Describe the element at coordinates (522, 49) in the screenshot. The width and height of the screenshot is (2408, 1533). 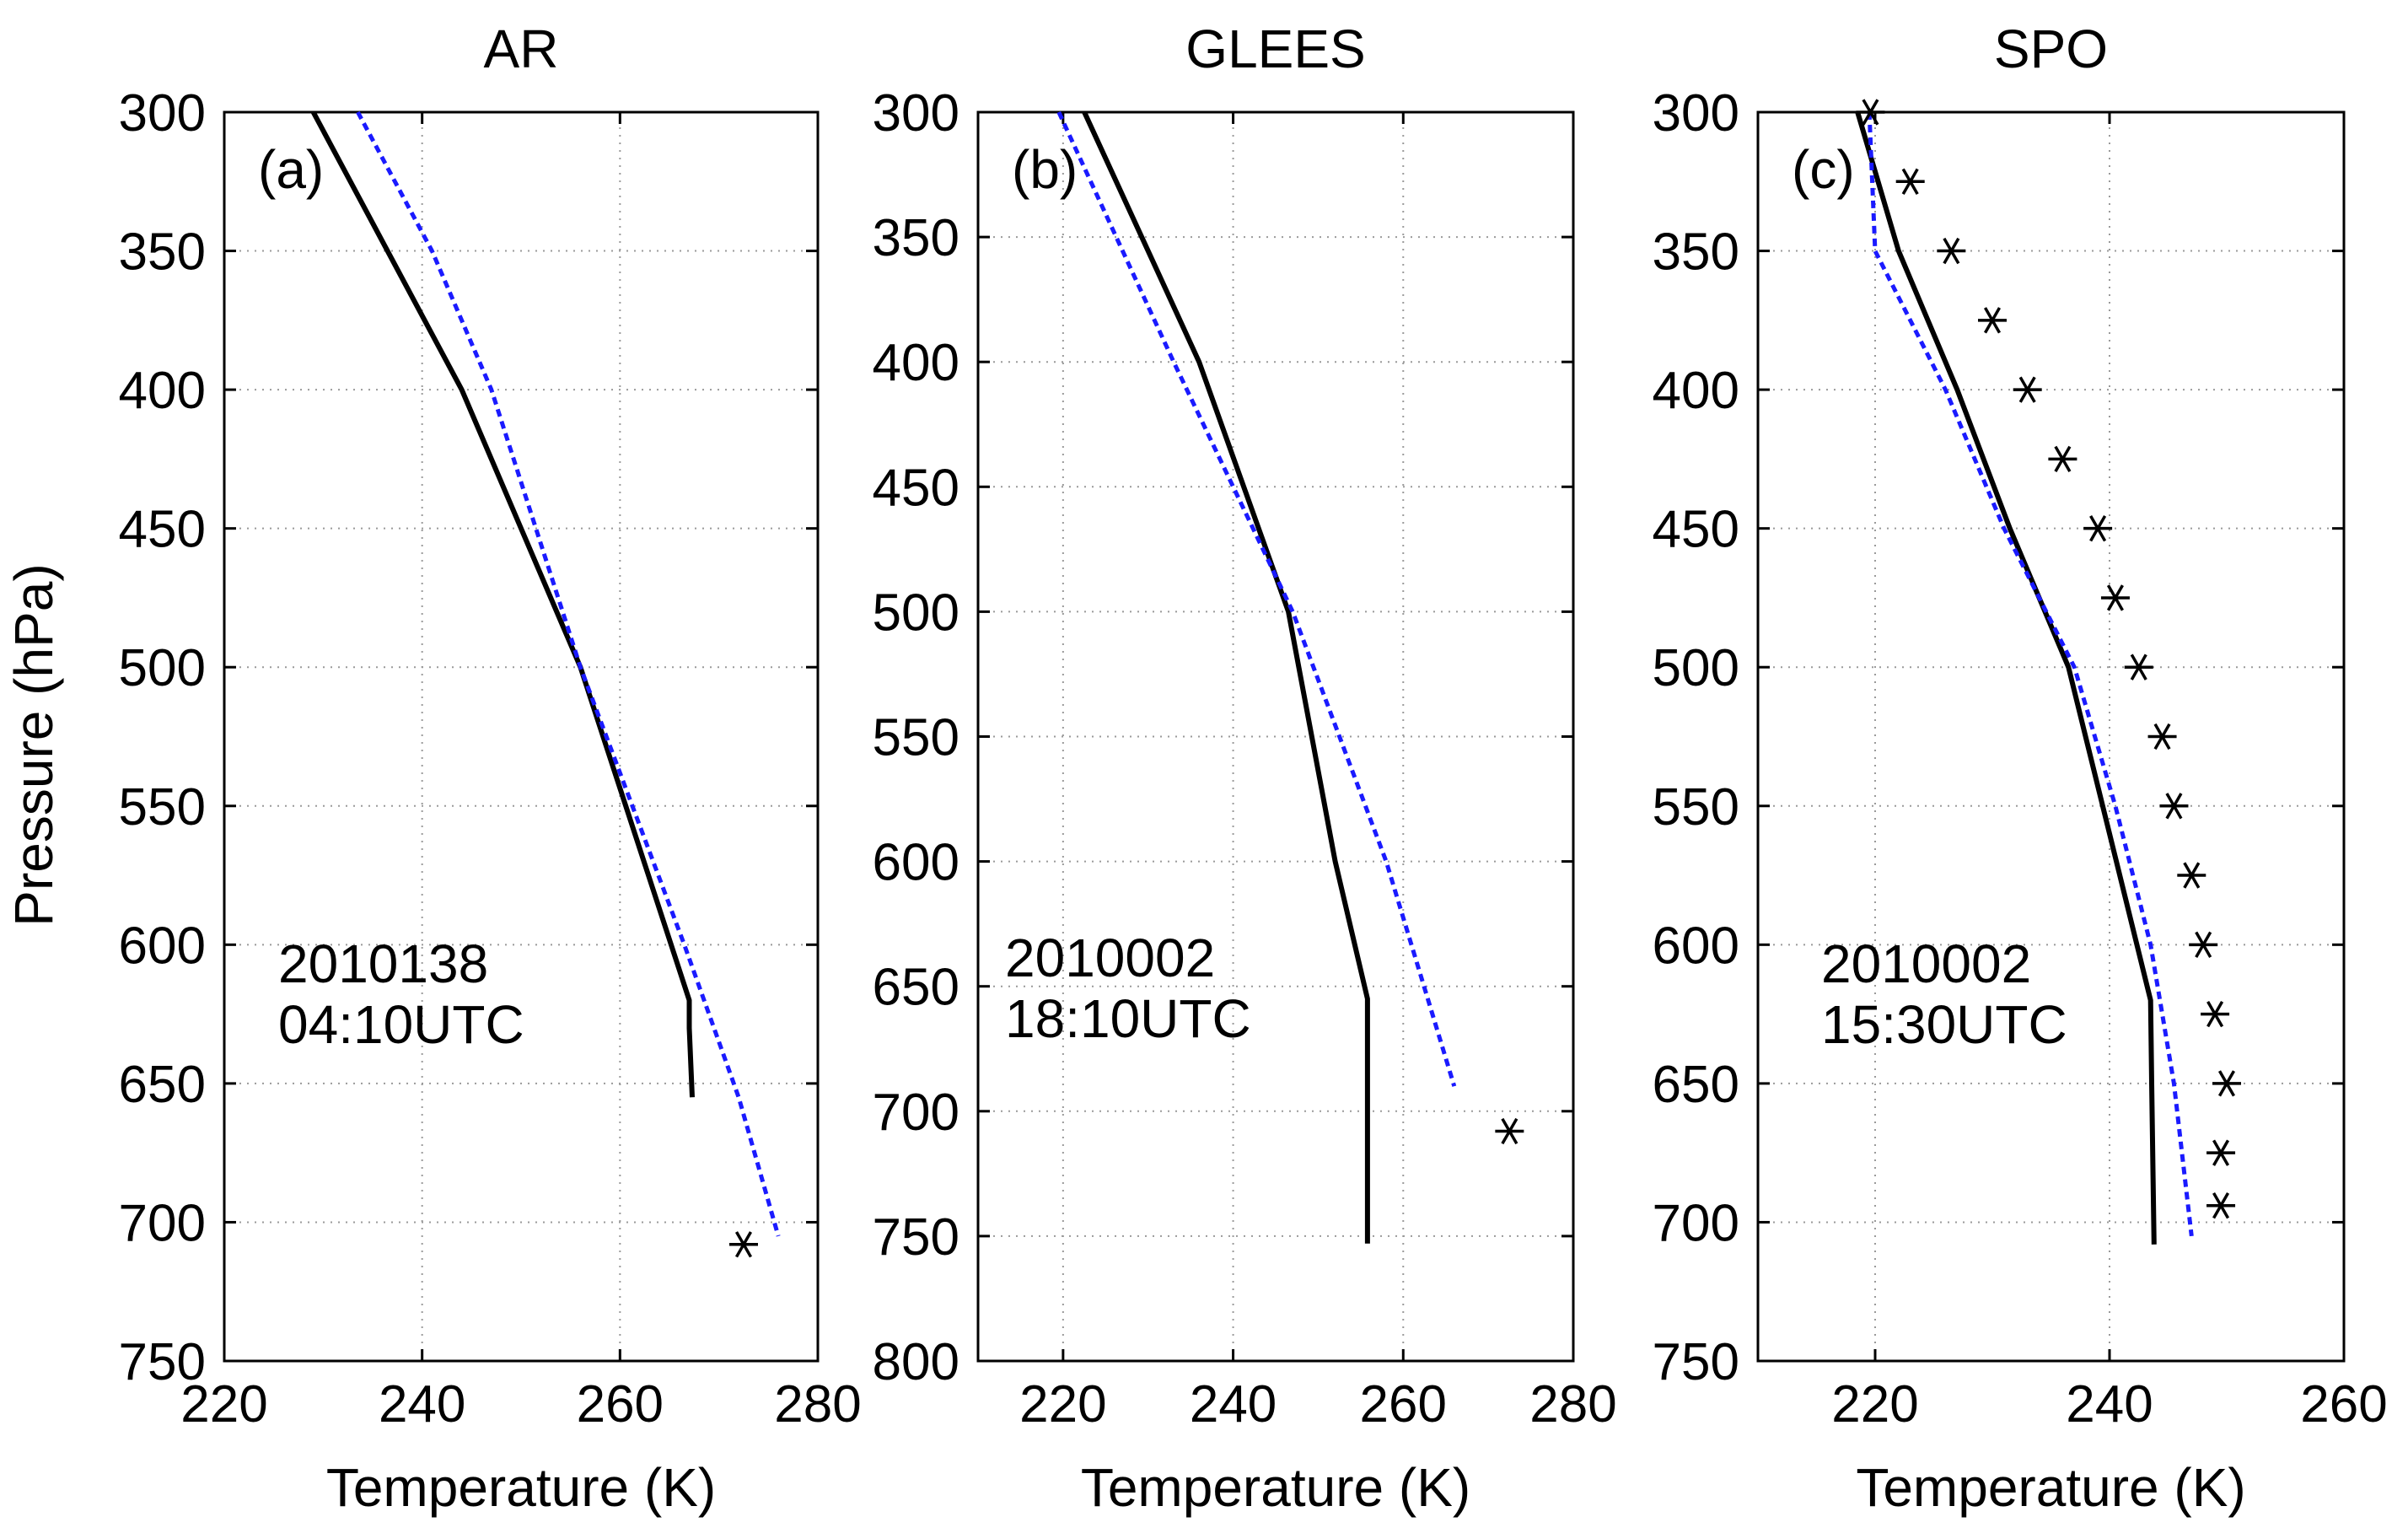
I see `panel-title: AR` at that location.